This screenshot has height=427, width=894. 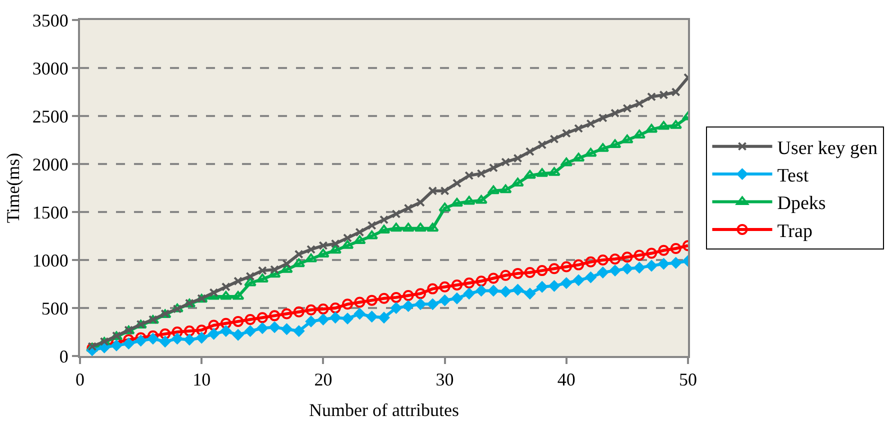 I want to click on legend-label: Dpeks, so click(x=801, y=203).